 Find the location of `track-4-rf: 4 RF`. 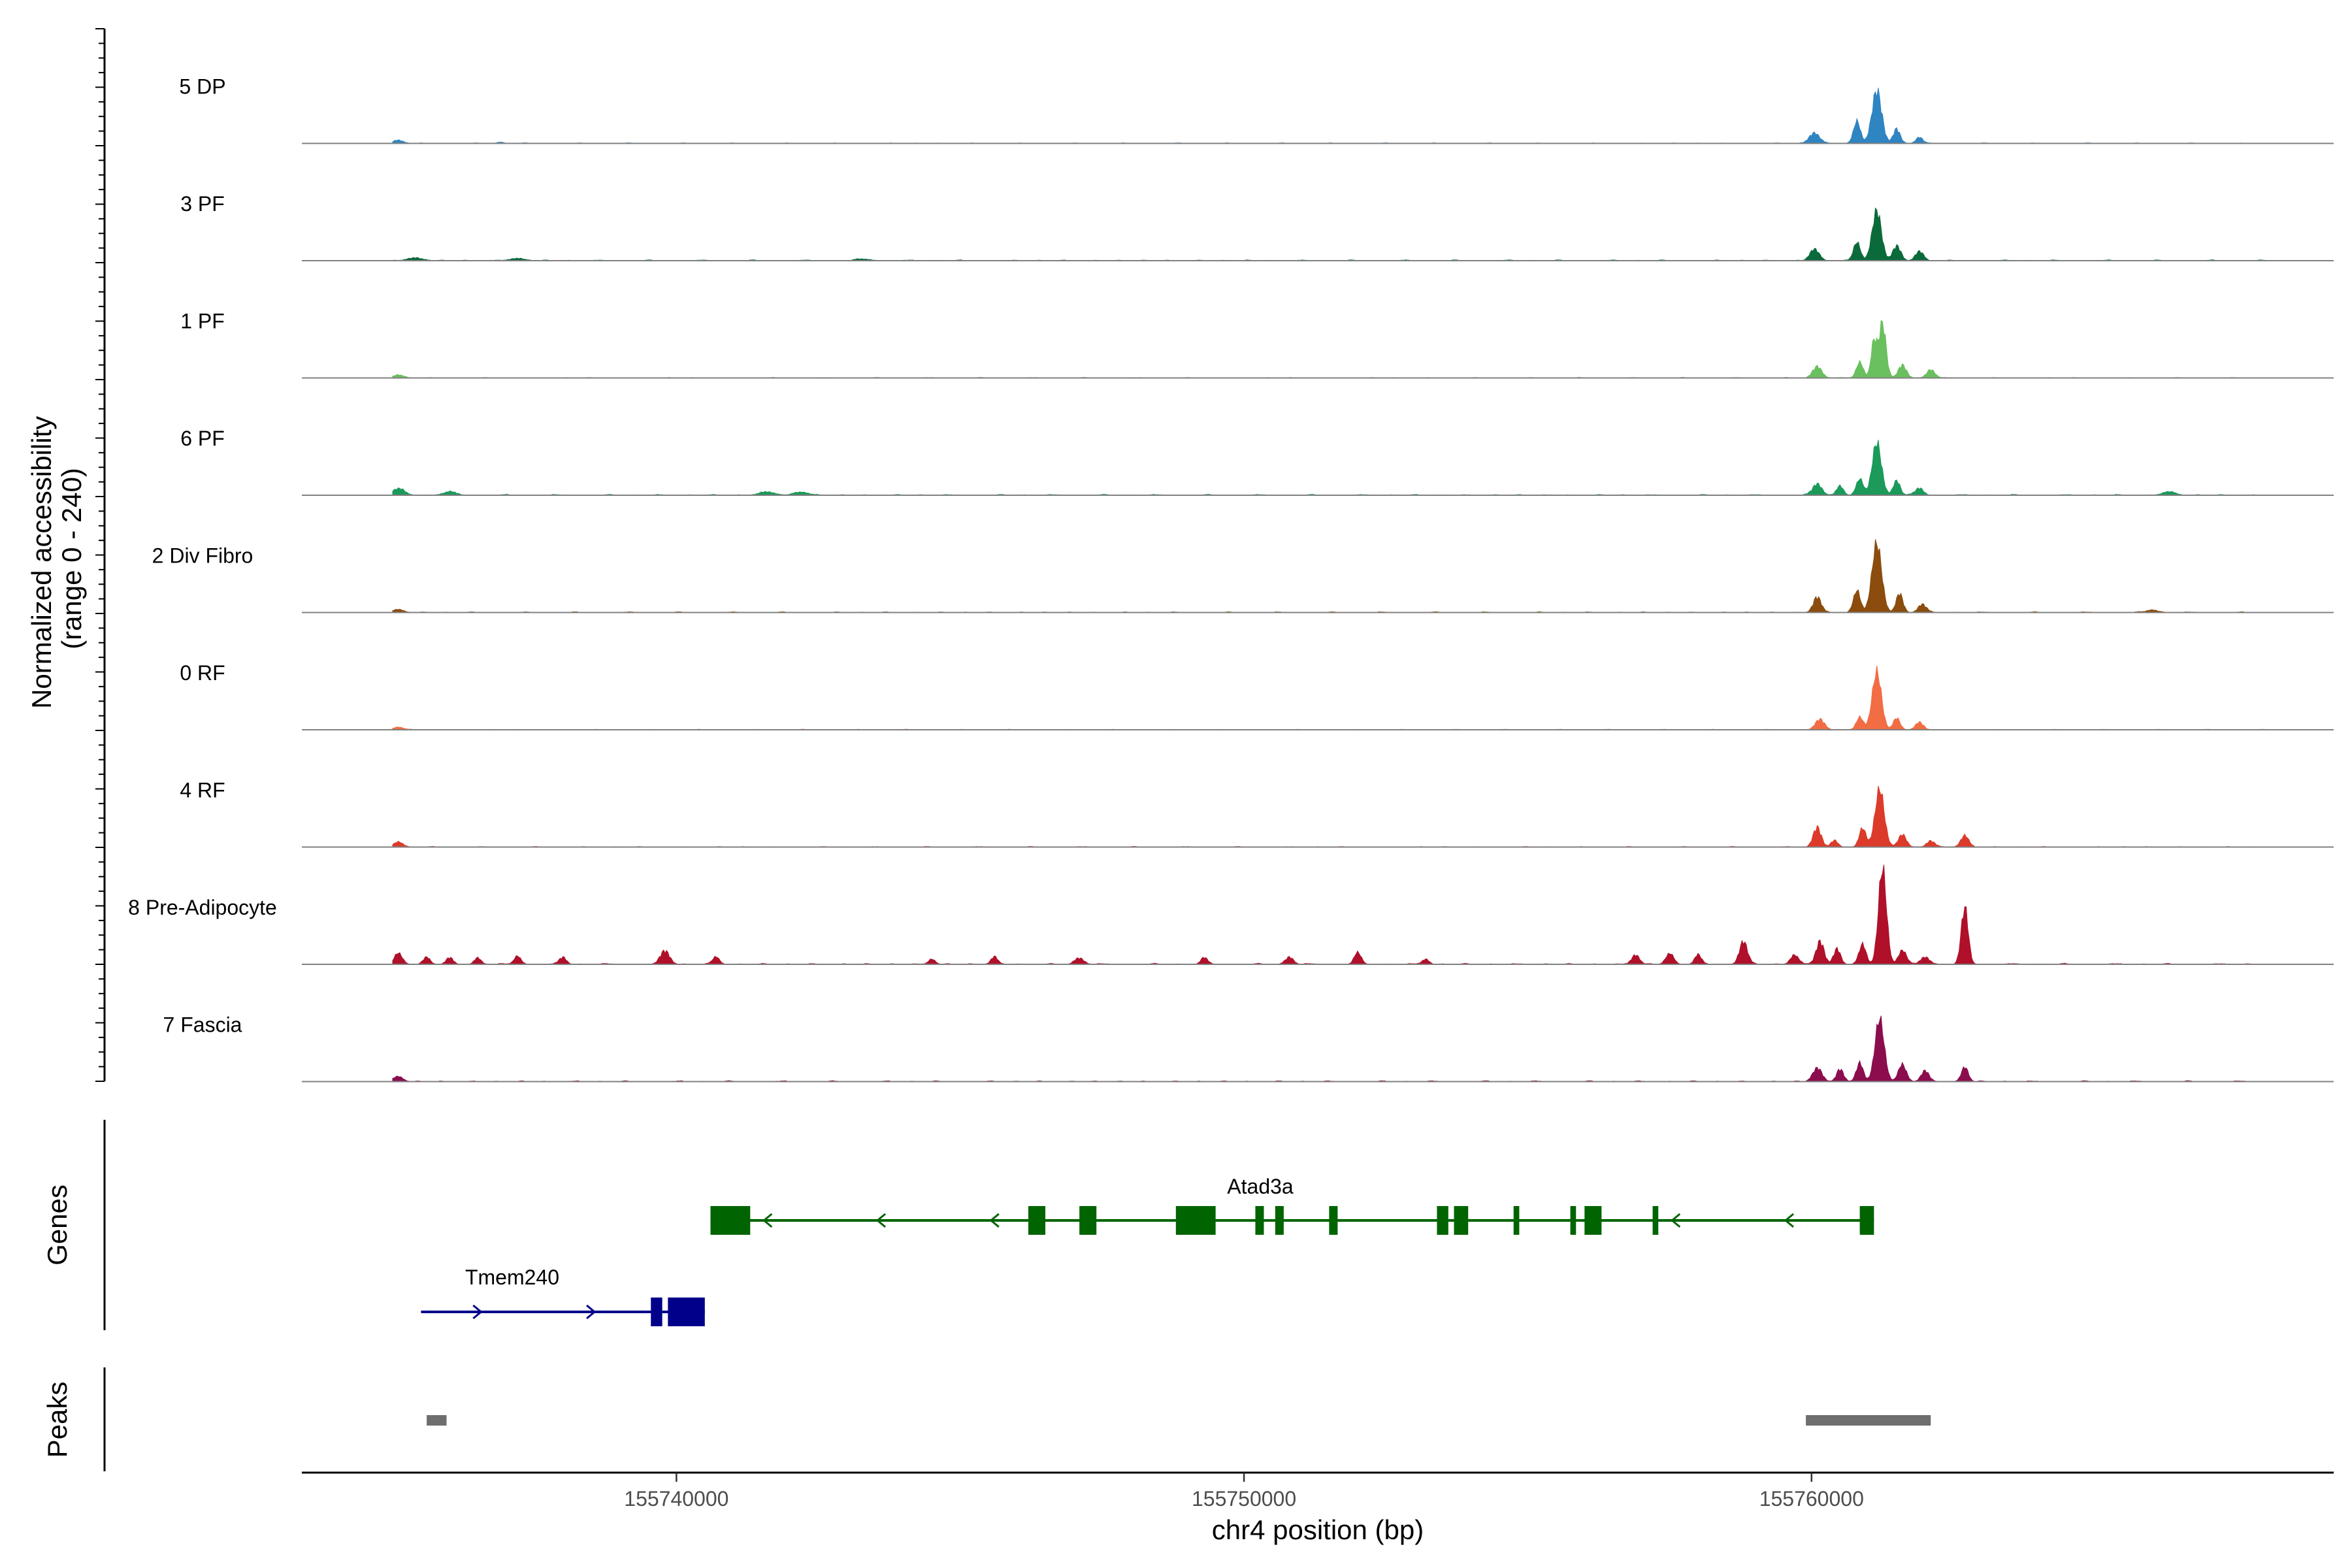

track-4-rf: 4 RF is located at coordinates (1257, 813).